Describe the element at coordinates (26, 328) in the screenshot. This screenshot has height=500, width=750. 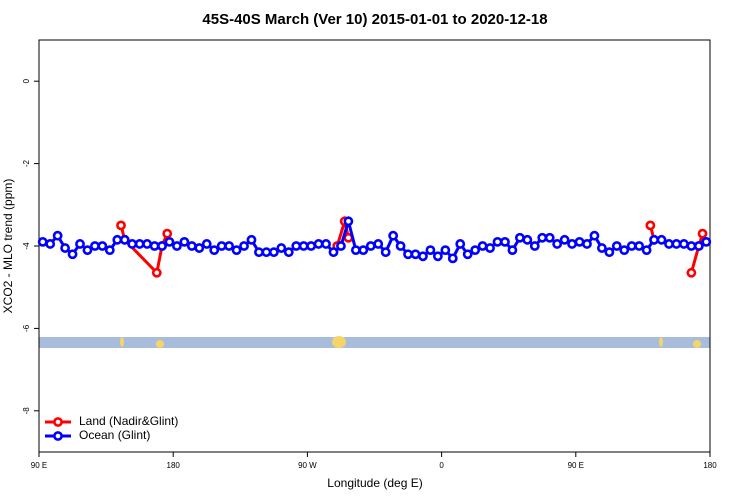
I see `y-tick-label: -6` at that location.